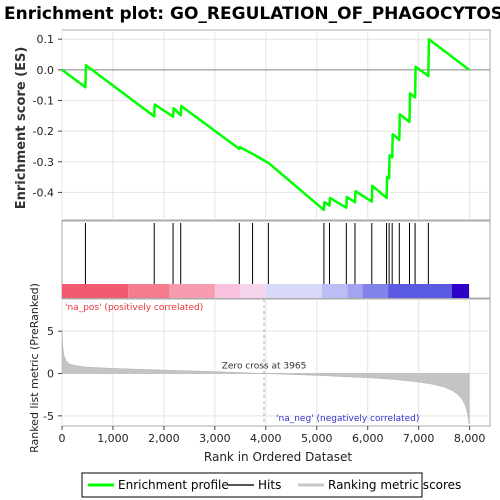  Describe the element at coordinates (215, 438) in the screenshot. I see `xtick-label-3: 3,000` at that location.